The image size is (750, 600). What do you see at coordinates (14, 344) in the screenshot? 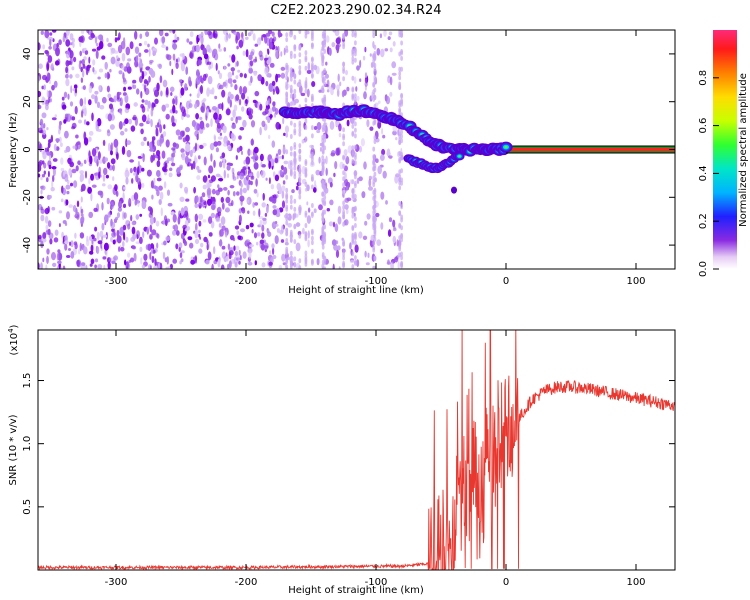
I see `snr-multiplier-prefix: (x10` at bounding box center [14, 344].